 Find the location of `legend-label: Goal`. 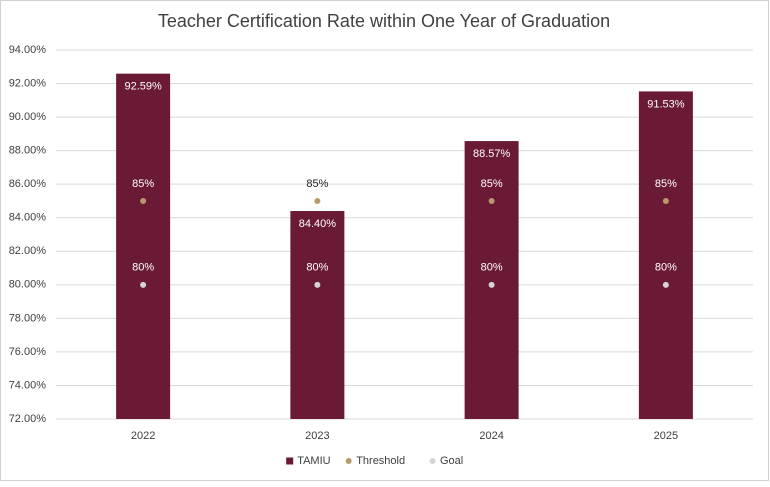

legend-label: Goal is located at coordinates (451, 461).